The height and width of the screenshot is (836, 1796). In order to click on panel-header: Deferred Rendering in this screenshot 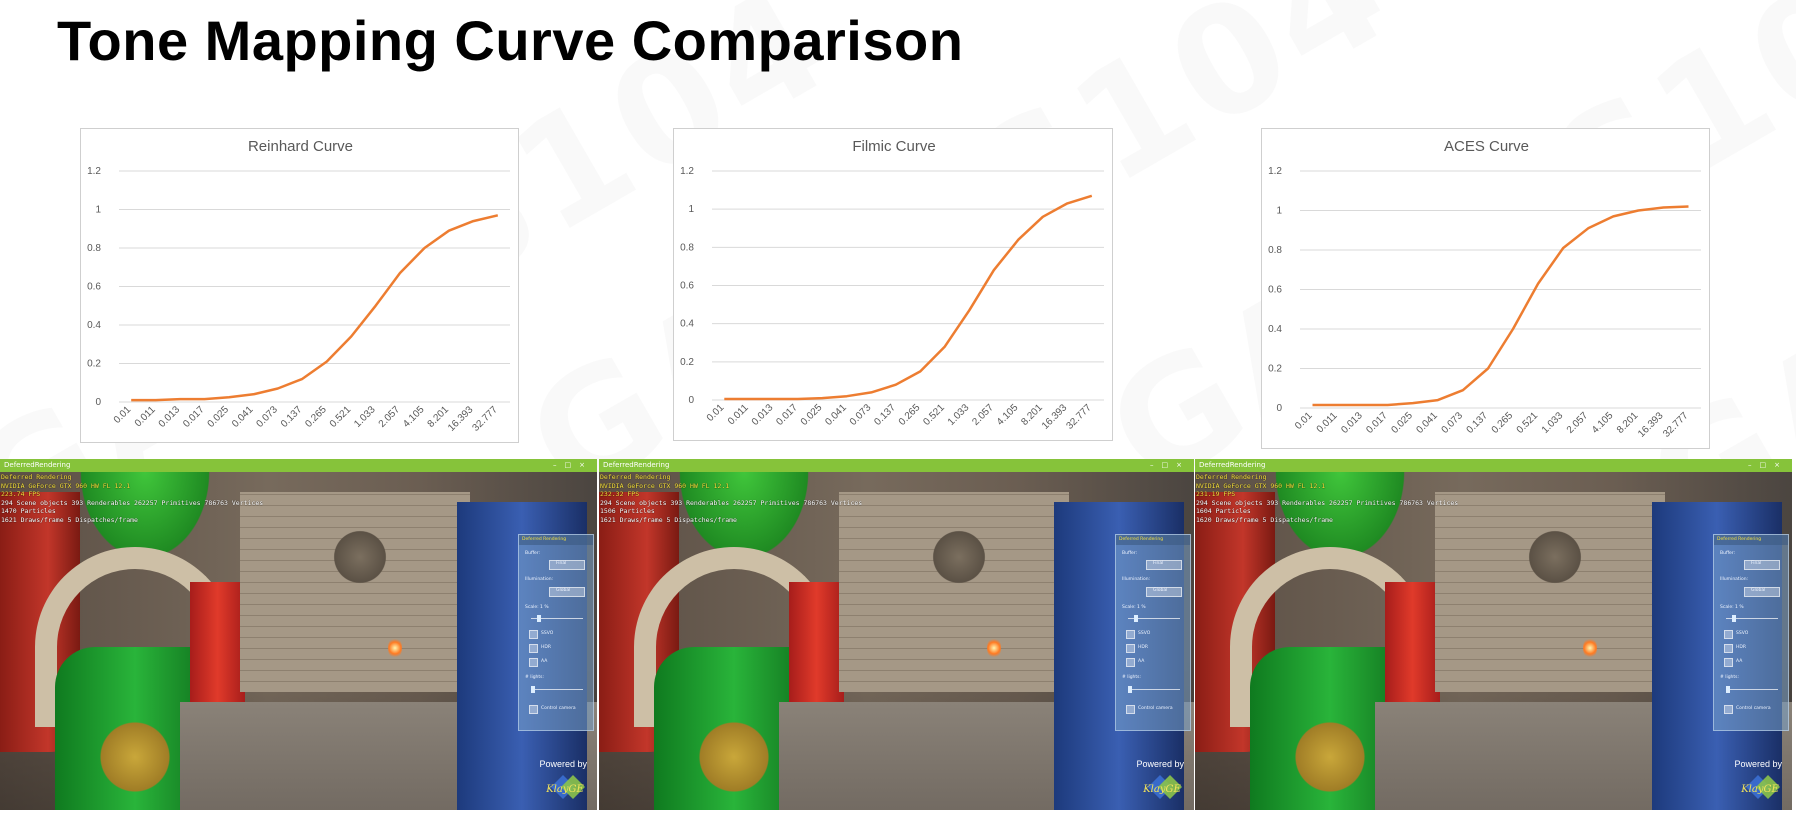, I will do `click(1153, 540)`.